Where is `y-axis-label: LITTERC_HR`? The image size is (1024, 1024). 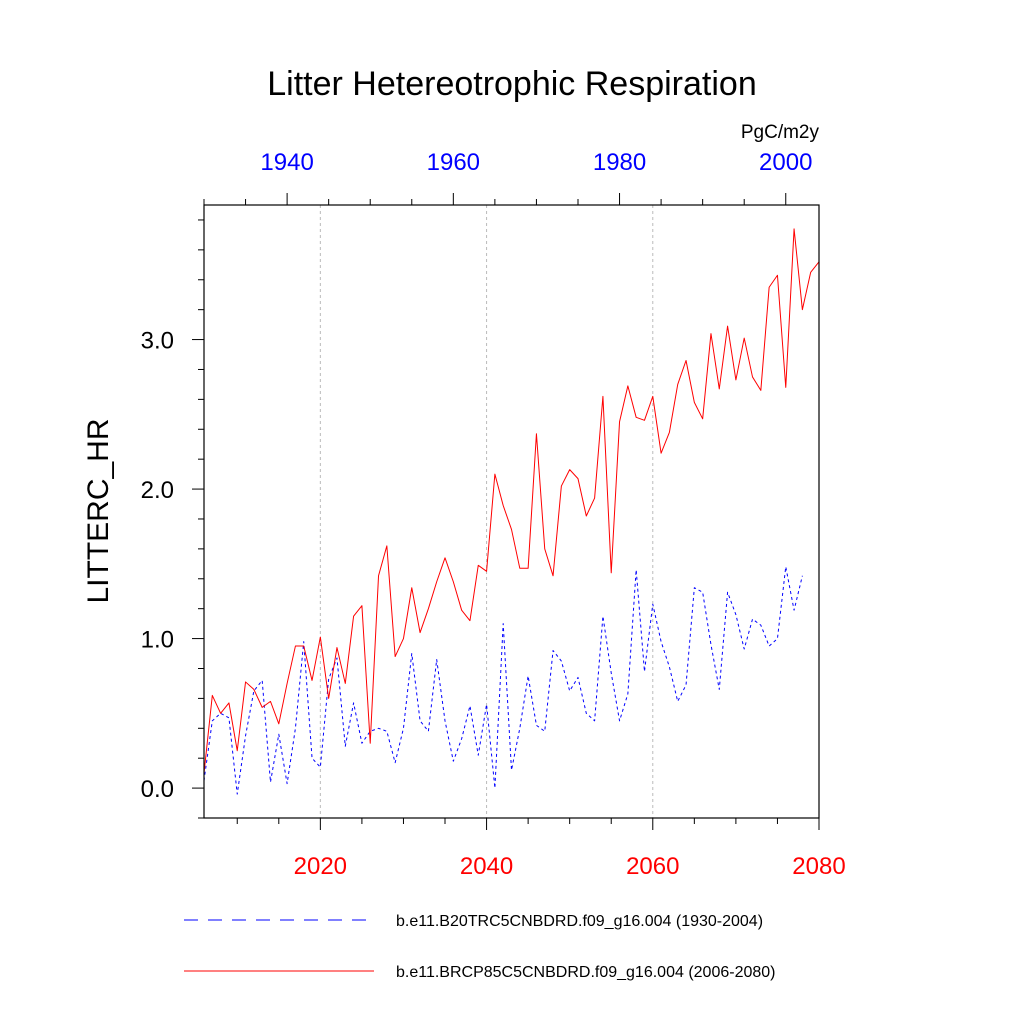
y-axis-label: LITTERC_HR is located at coordinates (98, 510).